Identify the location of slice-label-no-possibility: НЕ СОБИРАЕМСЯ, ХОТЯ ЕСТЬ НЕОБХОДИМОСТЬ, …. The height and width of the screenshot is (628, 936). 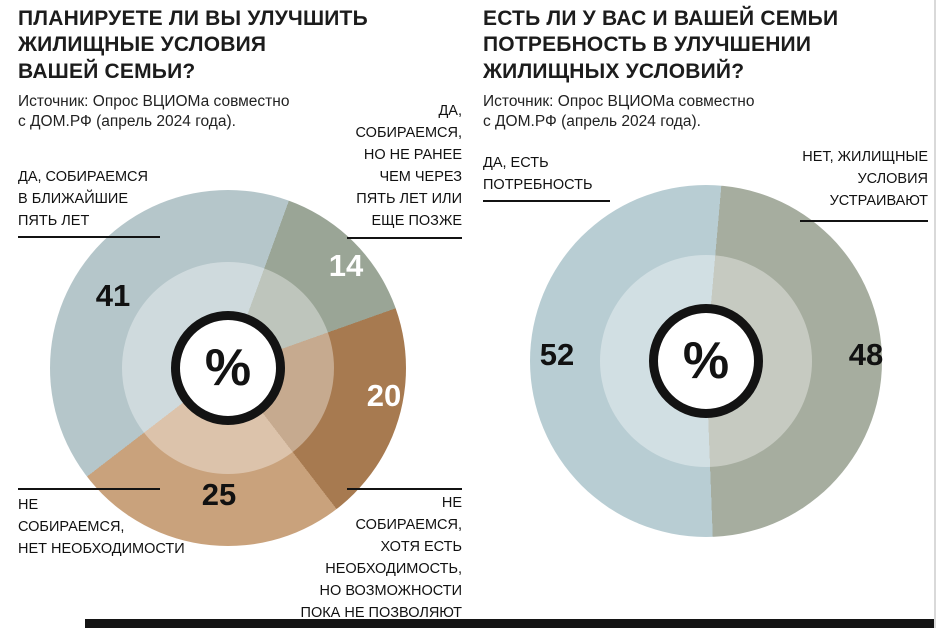
(381, 558).